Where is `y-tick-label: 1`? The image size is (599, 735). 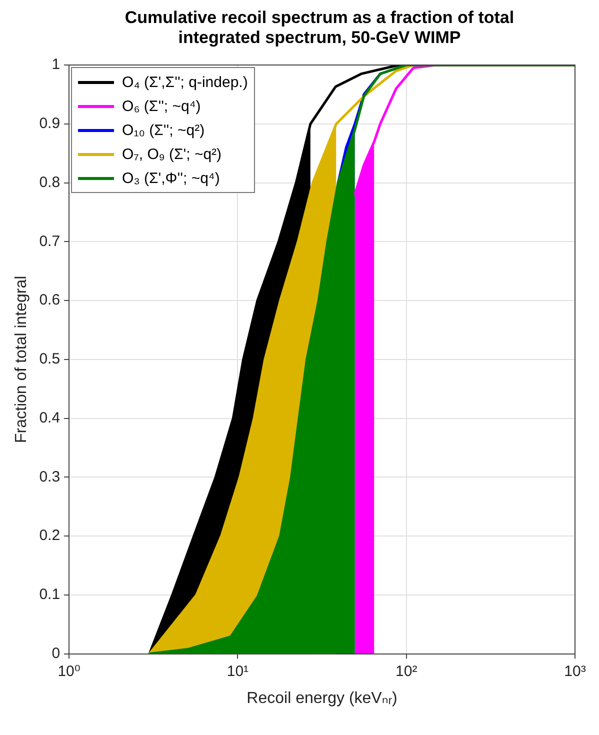 y-tick-label: 1 is located at coordinates (56, 65).